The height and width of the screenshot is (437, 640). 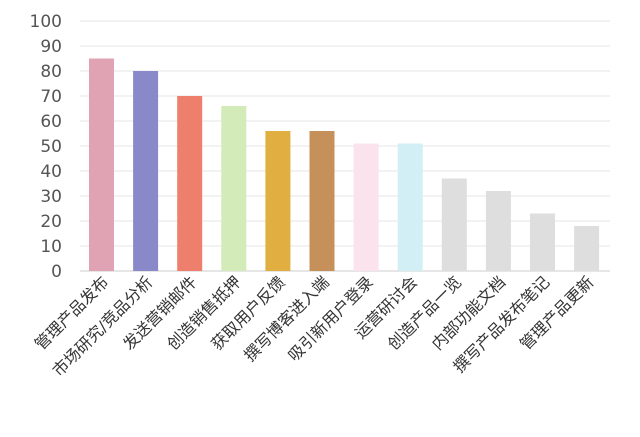 What do you see at coordinates (51, 47) in the screenshot?
I see `y-tick-label: 90` at bounding box center [51, 47].